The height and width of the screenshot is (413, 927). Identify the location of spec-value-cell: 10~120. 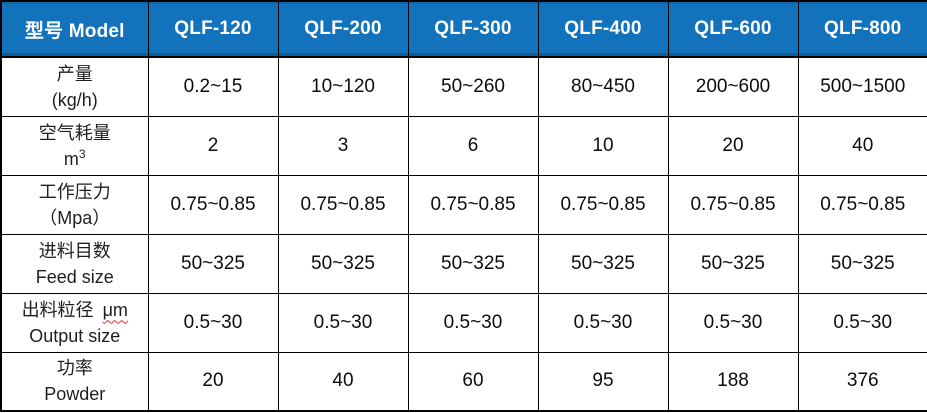
(343, 86).